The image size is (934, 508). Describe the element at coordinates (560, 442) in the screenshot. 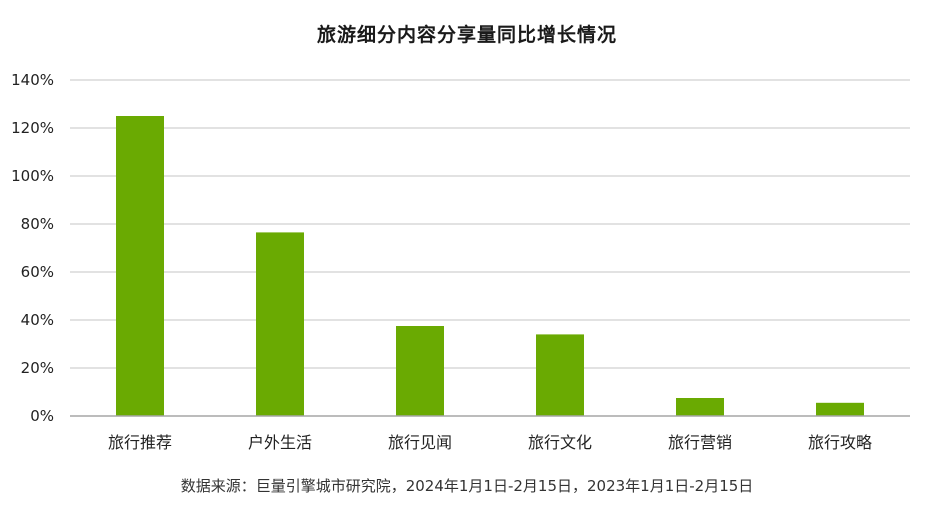

I see `category-label: 旅行文化` at that location.